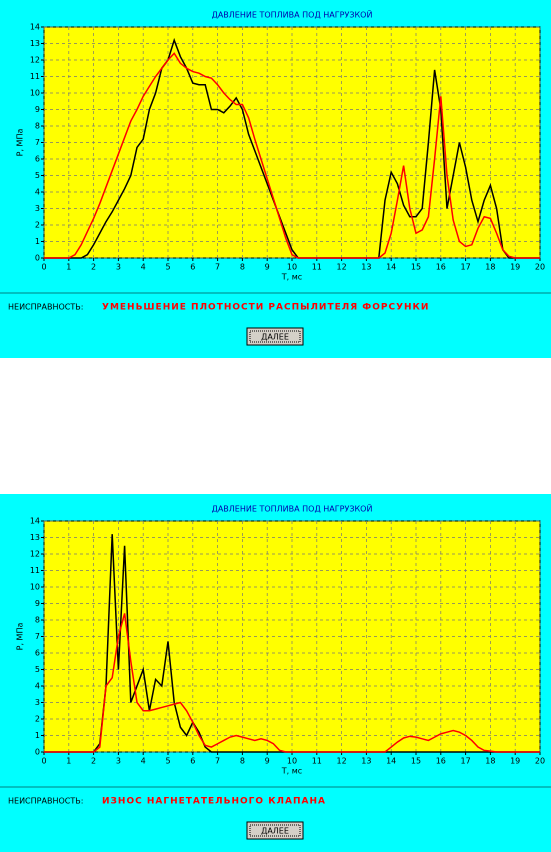 Image resolution: width=551 pixels, height=852 pixels. What do you see at coordinates (214, 802) in the screenshot?
I see `fault-text: ИЗНОС НАГНЕТАТЕЛЬНОГО КЛАПАНА` at bounding box center [214, 802].